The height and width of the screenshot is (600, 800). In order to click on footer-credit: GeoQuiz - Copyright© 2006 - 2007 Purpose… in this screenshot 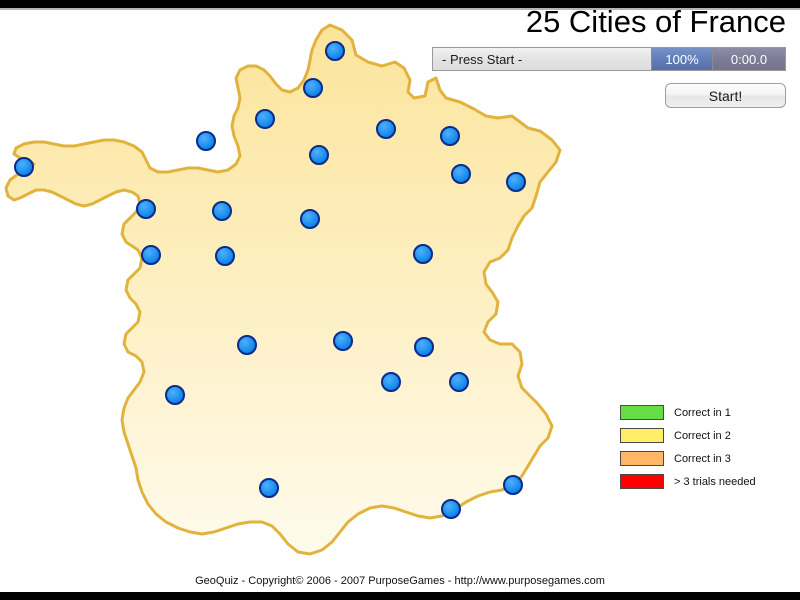, I will do `click(400, 581)`.